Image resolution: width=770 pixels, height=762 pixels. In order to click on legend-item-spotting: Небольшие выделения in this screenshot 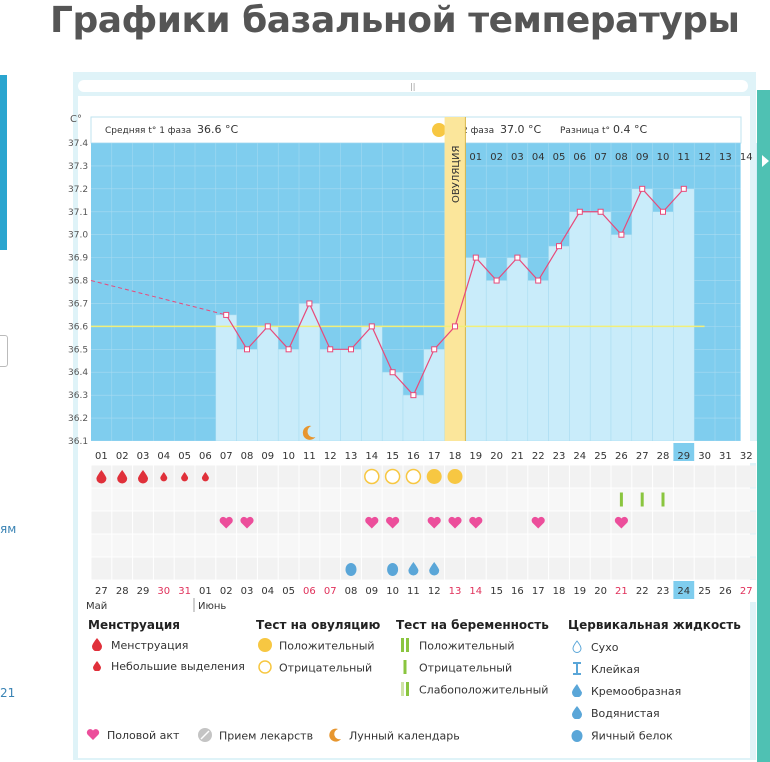, I will do `click(166, 667)`.